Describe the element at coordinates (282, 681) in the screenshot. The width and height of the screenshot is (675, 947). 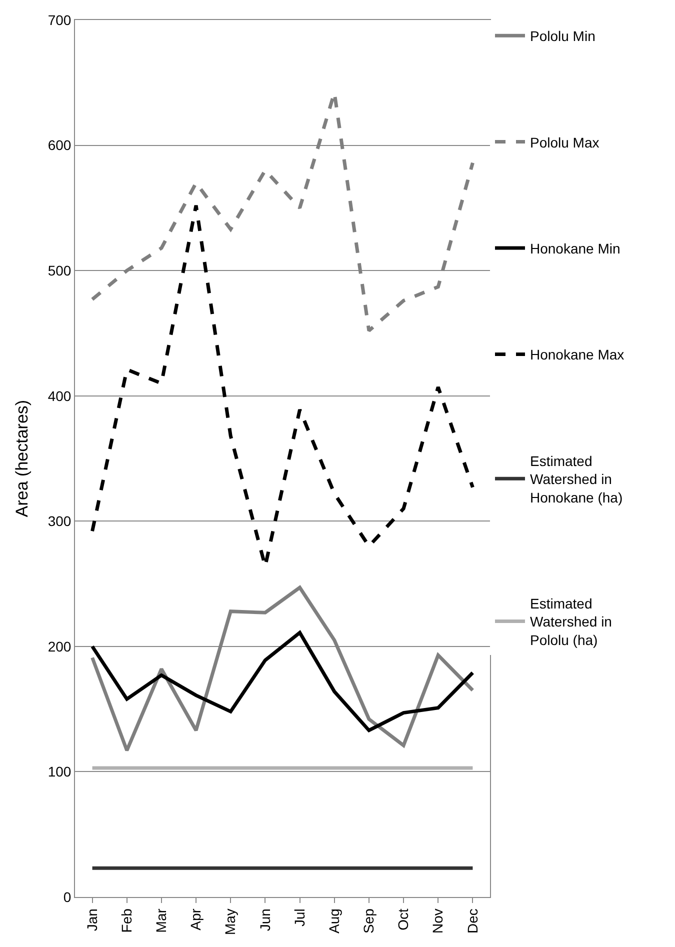
I see `line-series` at that location.